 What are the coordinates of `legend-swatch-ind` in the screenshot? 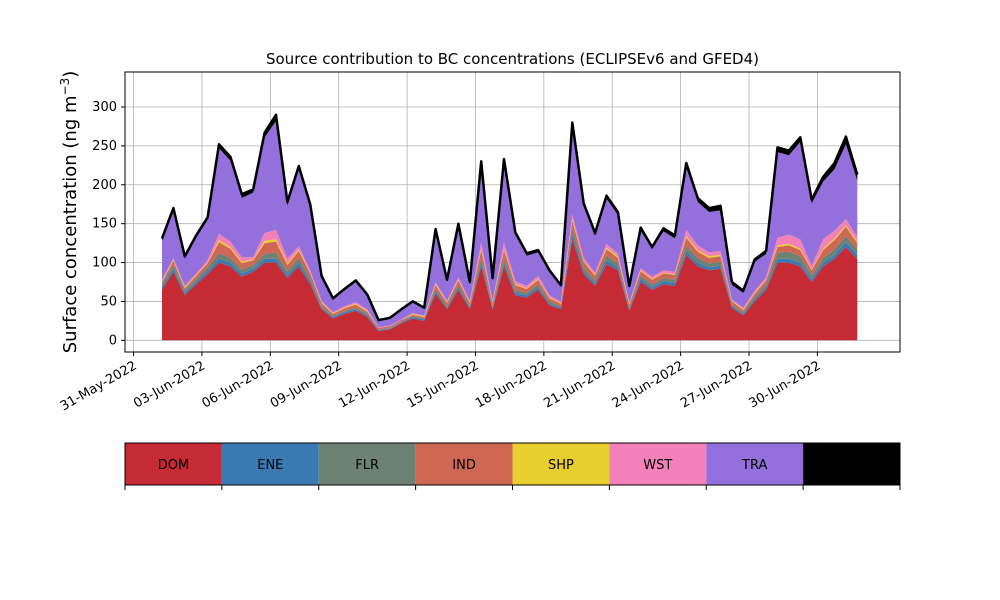 It's located at (464, 464).